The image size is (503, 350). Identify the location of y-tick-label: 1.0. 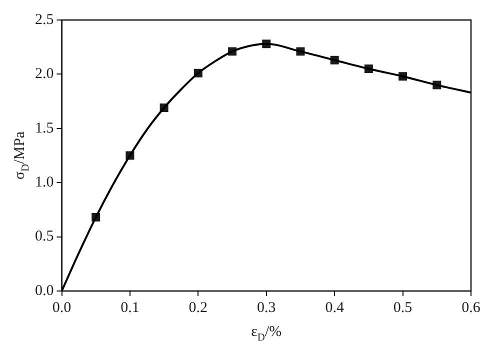
(44, 182).